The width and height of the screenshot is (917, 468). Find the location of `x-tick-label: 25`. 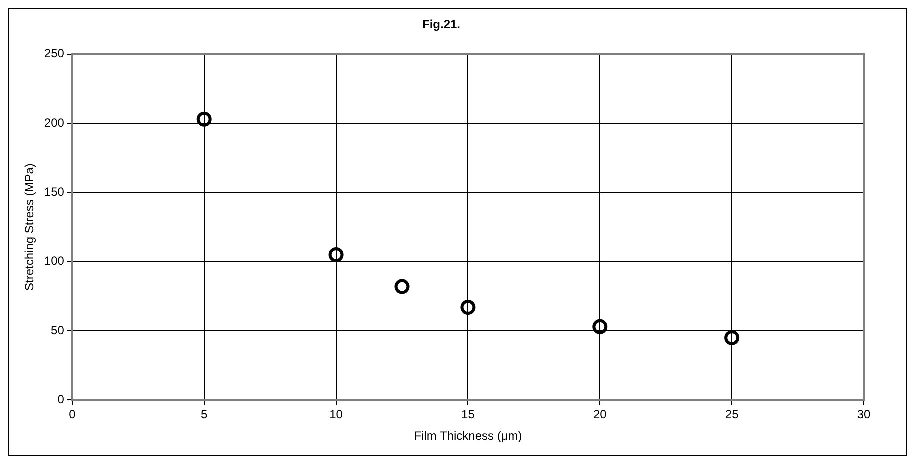

x-tick-label: 25 is located at coordinates (732, 415).